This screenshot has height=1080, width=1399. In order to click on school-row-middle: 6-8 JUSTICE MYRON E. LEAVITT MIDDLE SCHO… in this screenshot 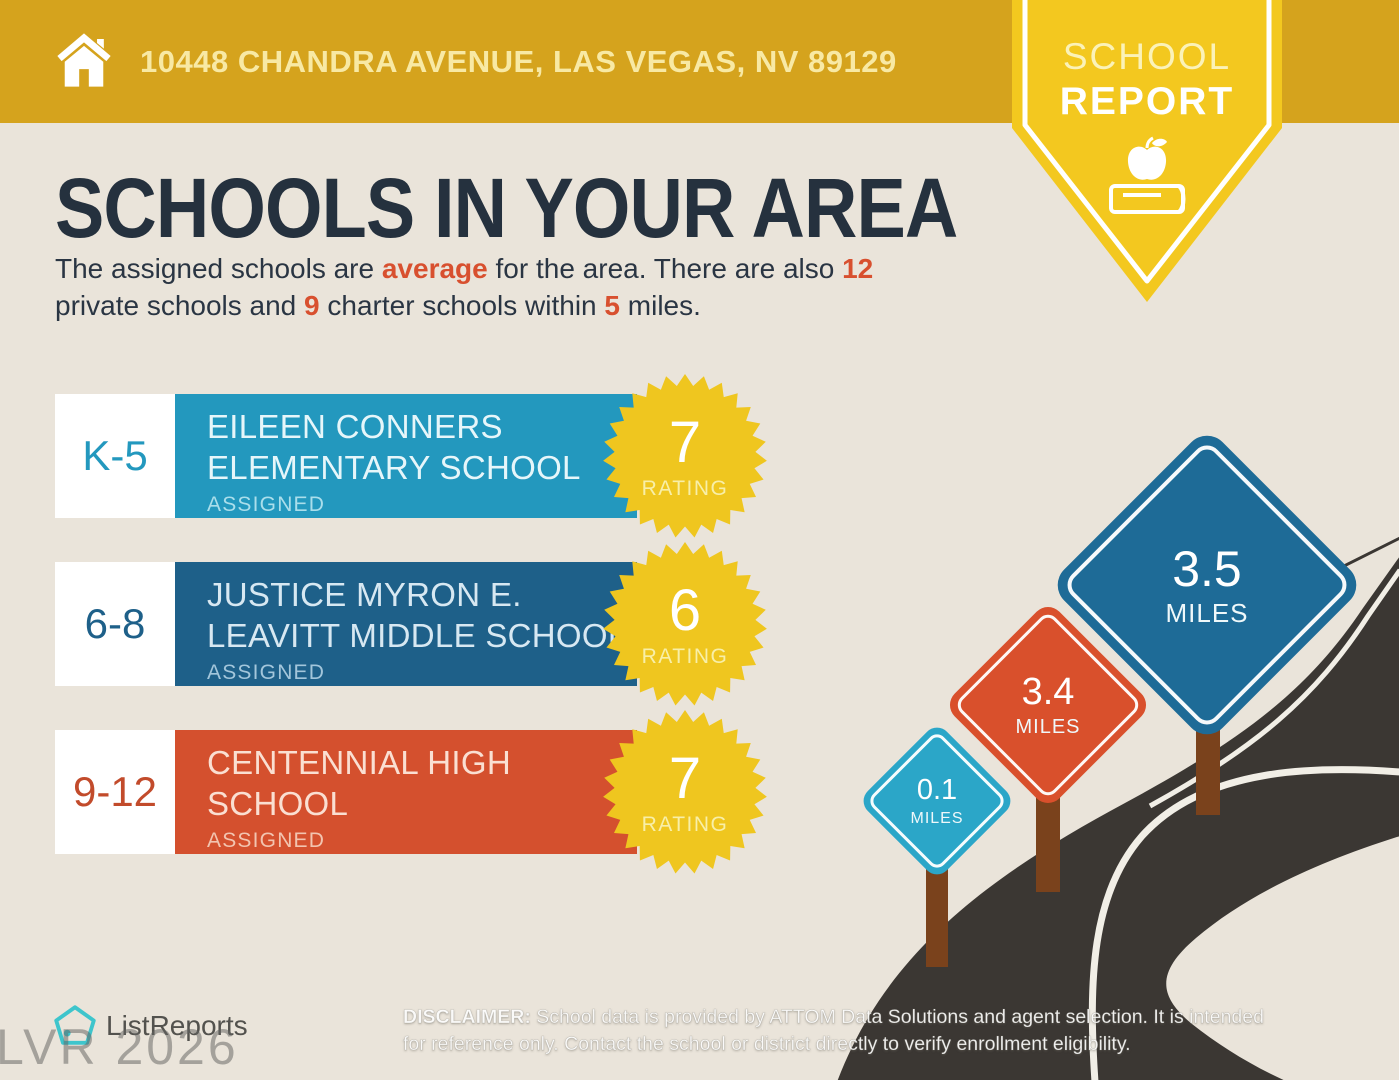, I will do `click(420, 624)`.